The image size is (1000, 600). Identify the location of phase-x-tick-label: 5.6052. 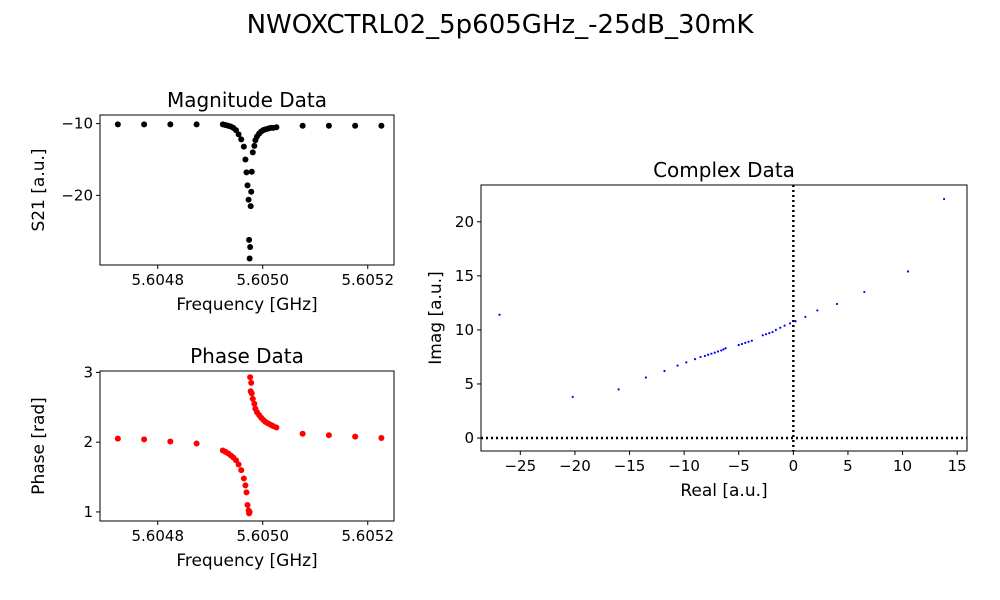
(368, 536).